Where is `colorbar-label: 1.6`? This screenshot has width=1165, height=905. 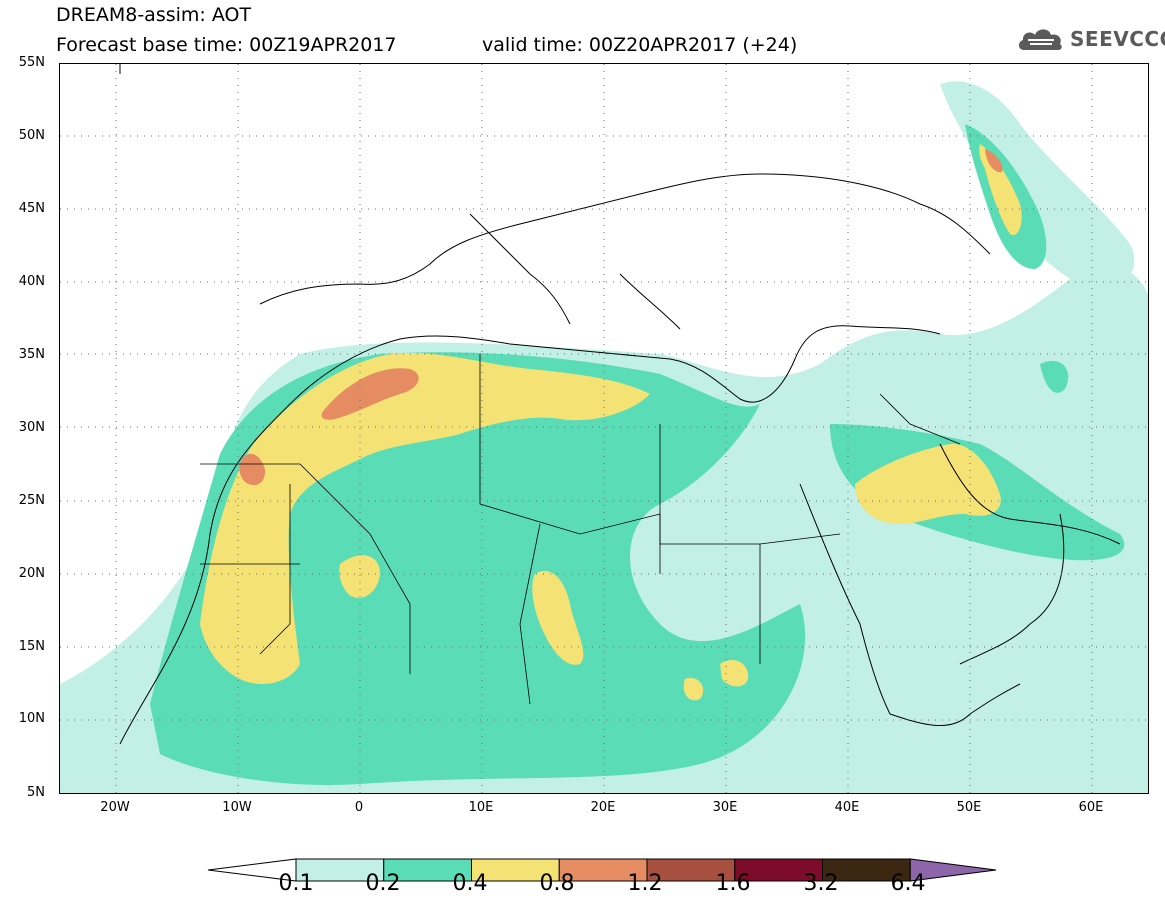
colorbar-label: 1.6 is located at coordinates (733, 883).